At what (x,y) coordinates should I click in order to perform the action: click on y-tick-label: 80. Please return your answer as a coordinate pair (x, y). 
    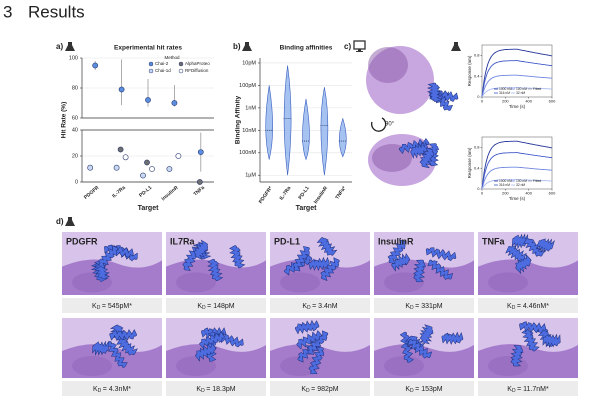
    Looking at the image, I should click on (75, 88).